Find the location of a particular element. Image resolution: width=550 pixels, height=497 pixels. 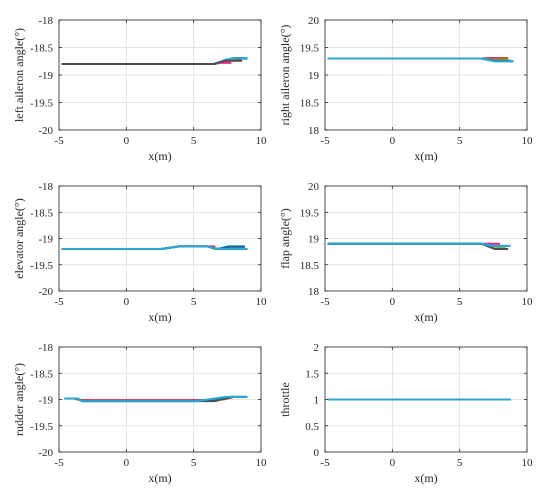

y-tick-label: 0.5 is located at coordinates (312, 427).